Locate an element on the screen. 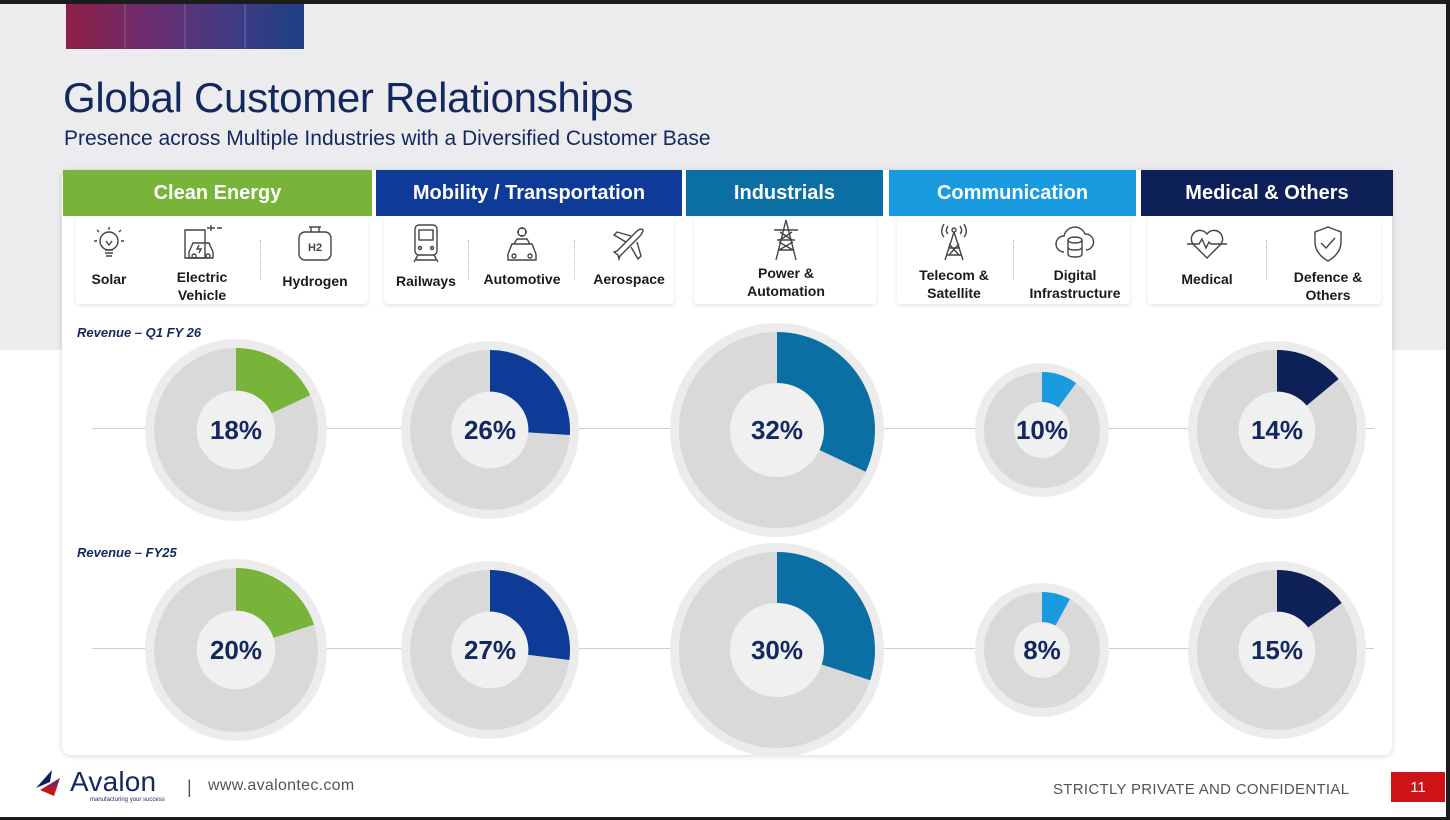  item-medical: Medical is located at coordinates (1207, 257).